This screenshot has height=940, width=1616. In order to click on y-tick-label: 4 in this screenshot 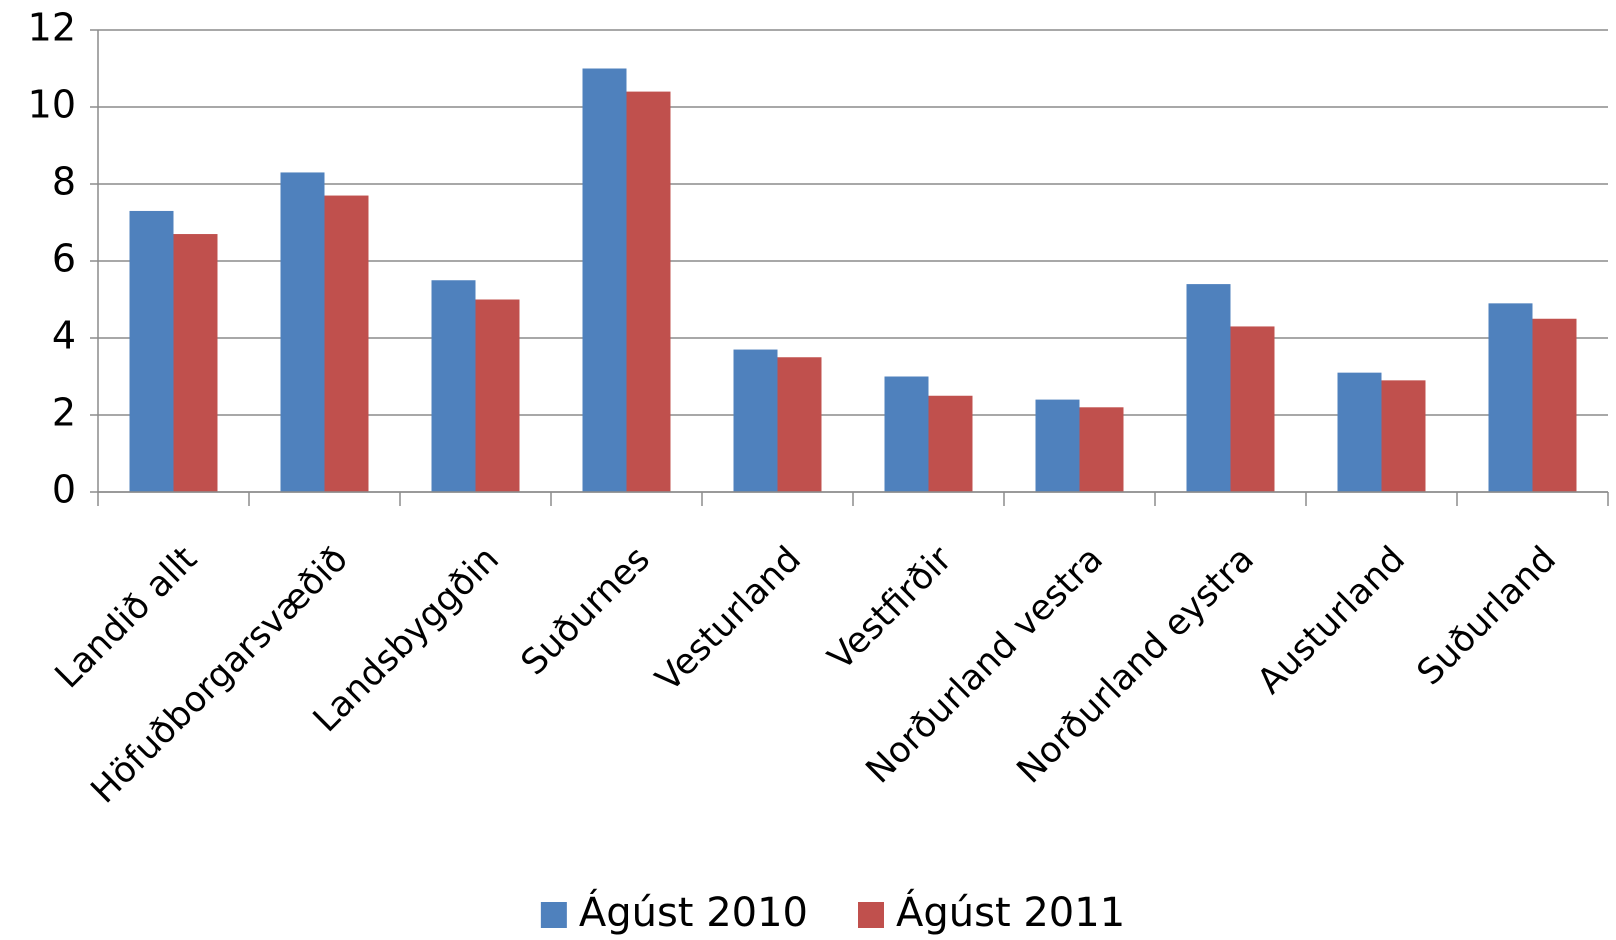, I will do `click(64, 336)`.